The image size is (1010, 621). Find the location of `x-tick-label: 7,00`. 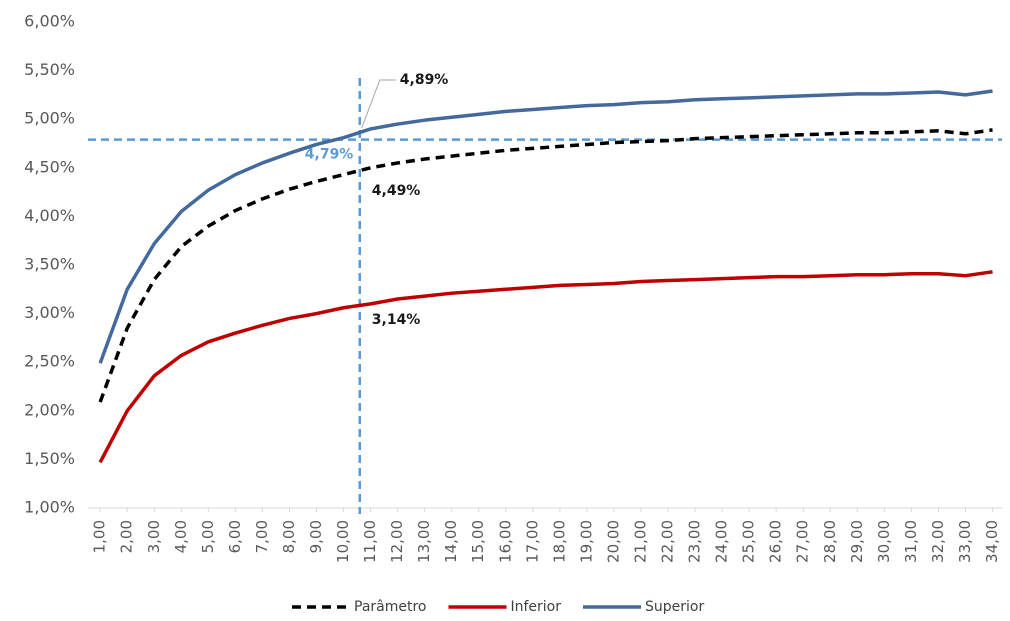

x-tick-label: 7,00 is located at coordinates (262, 536).